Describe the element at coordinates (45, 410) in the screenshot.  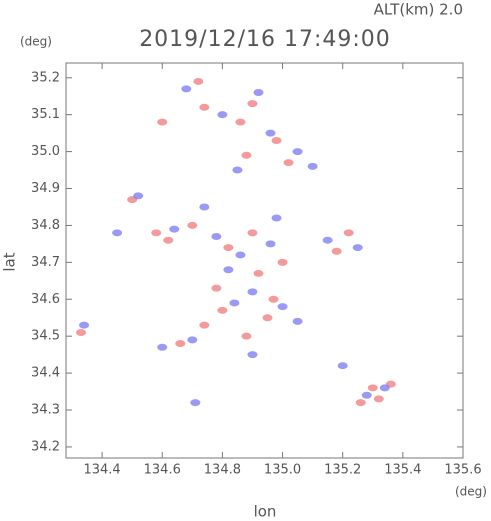
I see `y-tick-label: 34.3` at that location.